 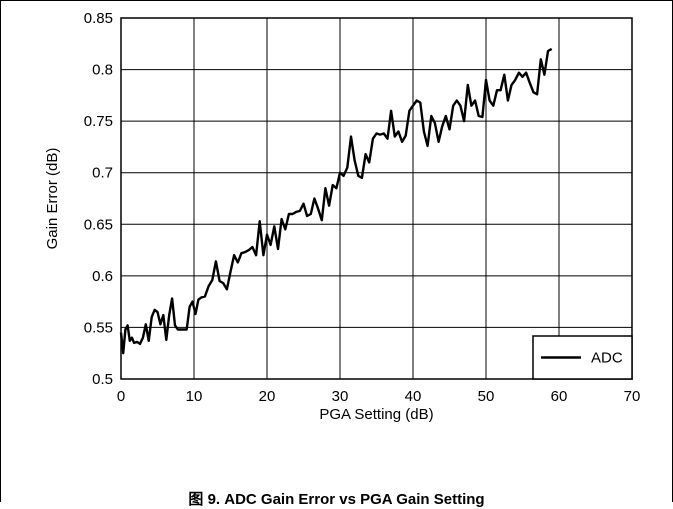 I want to click on figure-caption: 图 9. ADC Gain Error vs PGA Gain Setting, so click(x=336, y=499).